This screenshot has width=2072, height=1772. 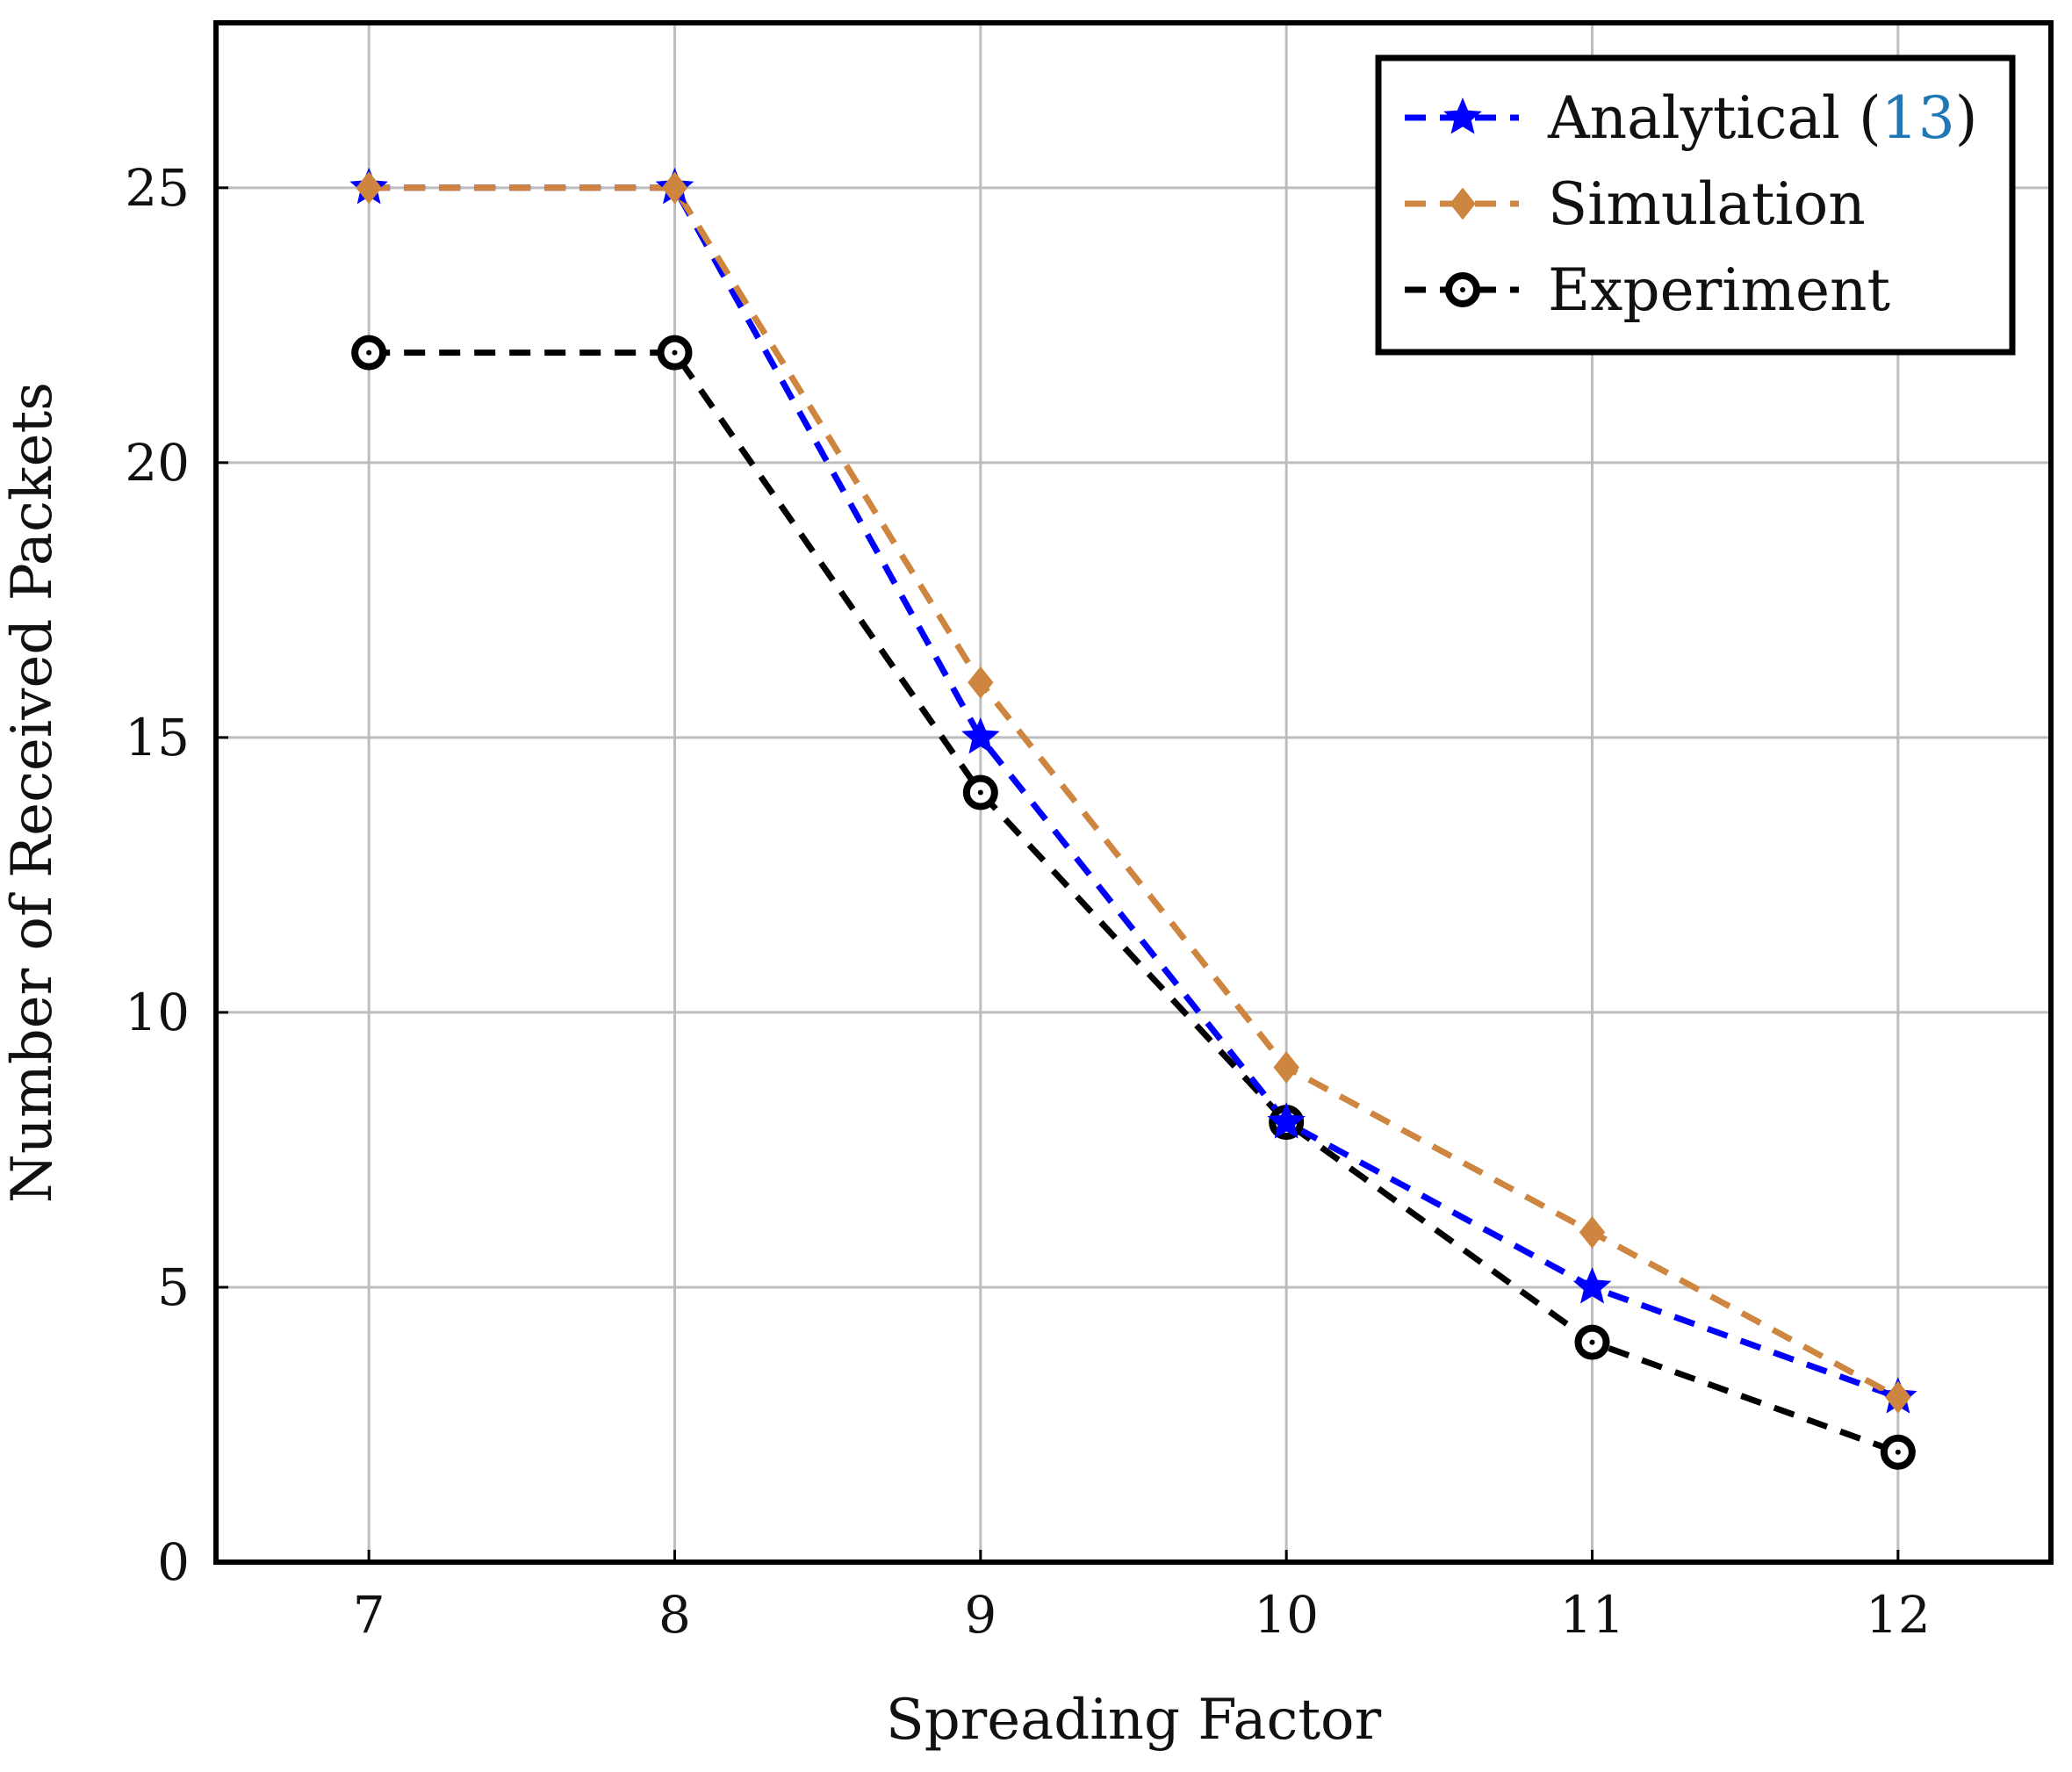 What do you see at coordinates (1707, 204) in the screenshot?
I see `legend-label-simulation: Simulation` at bounding box center [1707, 204].